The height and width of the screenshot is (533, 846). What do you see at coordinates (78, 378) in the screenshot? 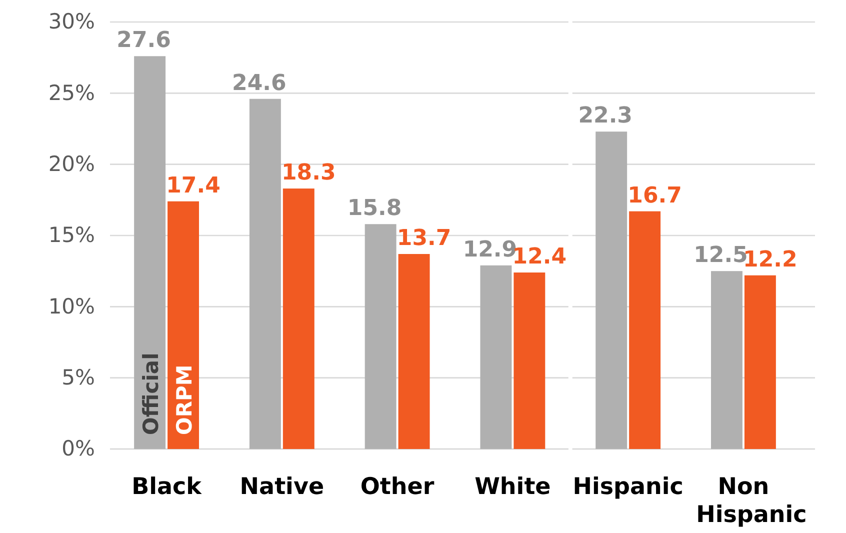
I see `y-tick-label: 5%` at bounding box center [78, 378].